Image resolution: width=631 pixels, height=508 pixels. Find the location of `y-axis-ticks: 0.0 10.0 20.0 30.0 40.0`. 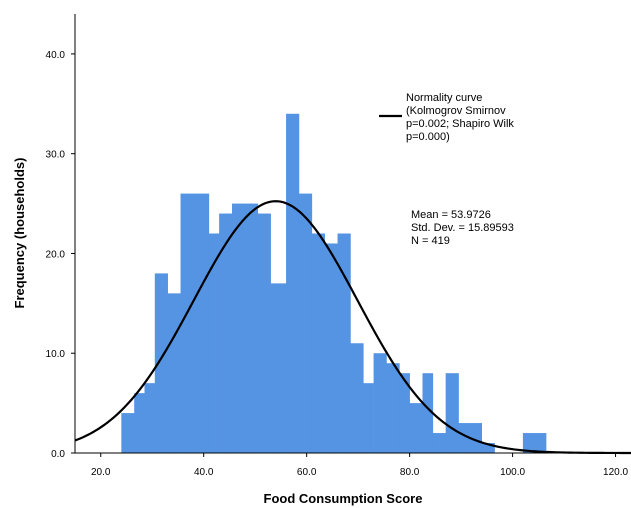

y-axis-ticks: 0.0 10.0 20.0 30.0 40.0 is located at coordinates (60, 255).